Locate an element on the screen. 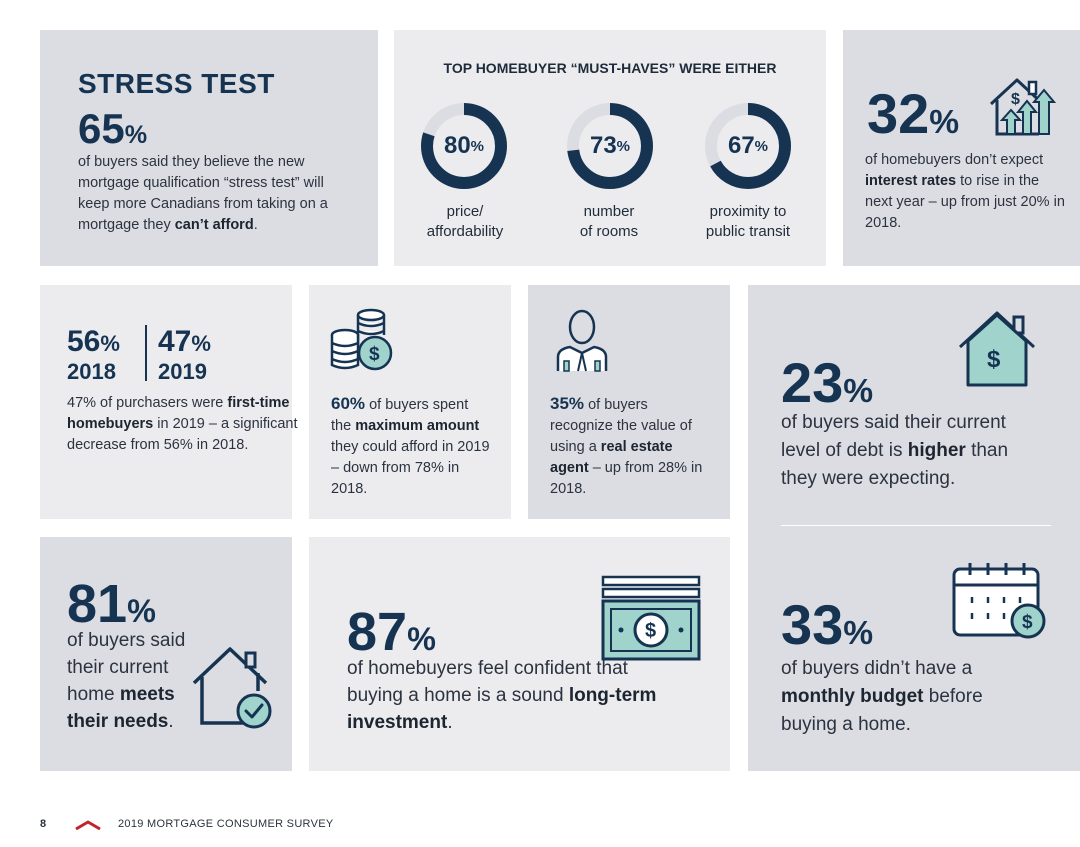  stat-2018: 56% is located at coordinates (93, 341).